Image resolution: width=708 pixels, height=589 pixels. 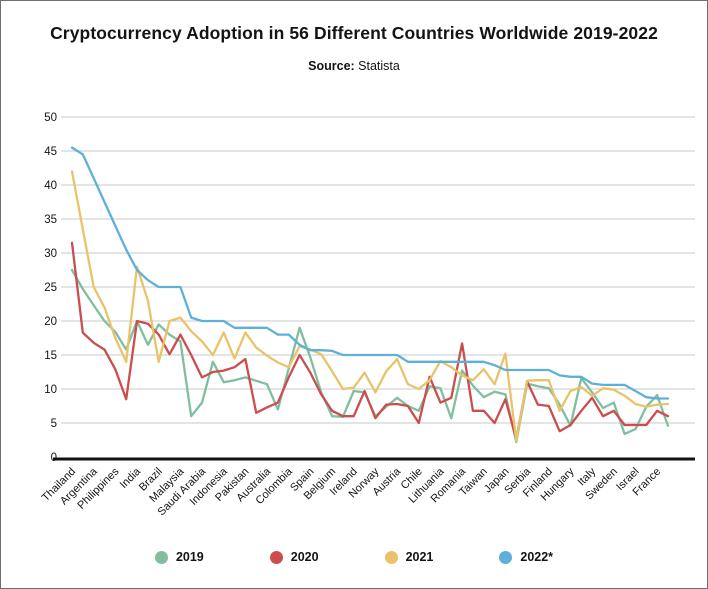 What do you see at coordinates (50, 288) in the screenshot?
I see `y-tick-label-25: 25` at bounding box center [50, 288].